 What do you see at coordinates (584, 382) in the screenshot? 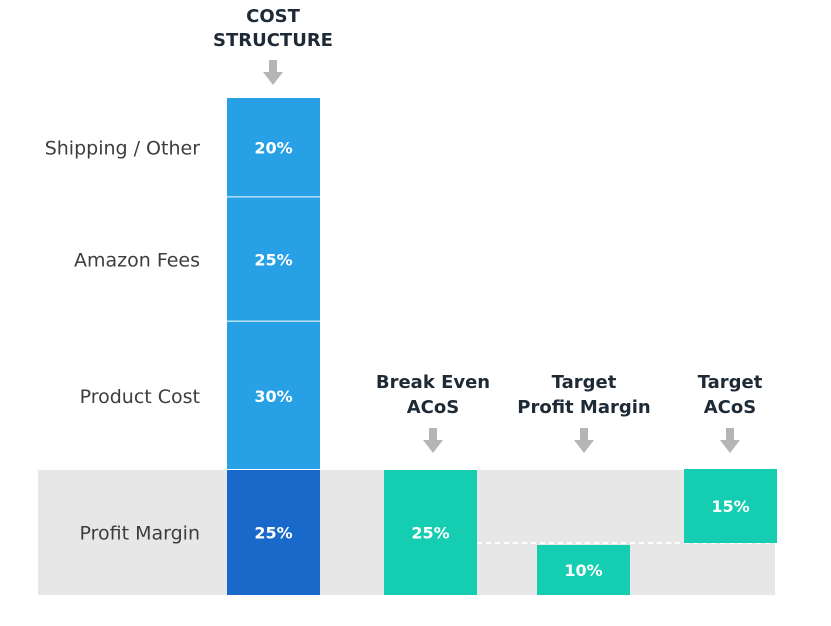
I see `metric-header-target-profit-margin-line-1: Target` at bounding box center [584, 382].